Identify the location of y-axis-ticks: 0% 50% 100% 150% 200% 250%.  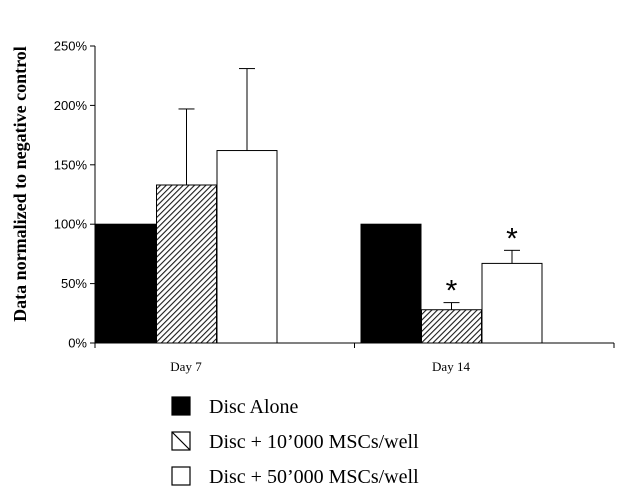
(74, 195).